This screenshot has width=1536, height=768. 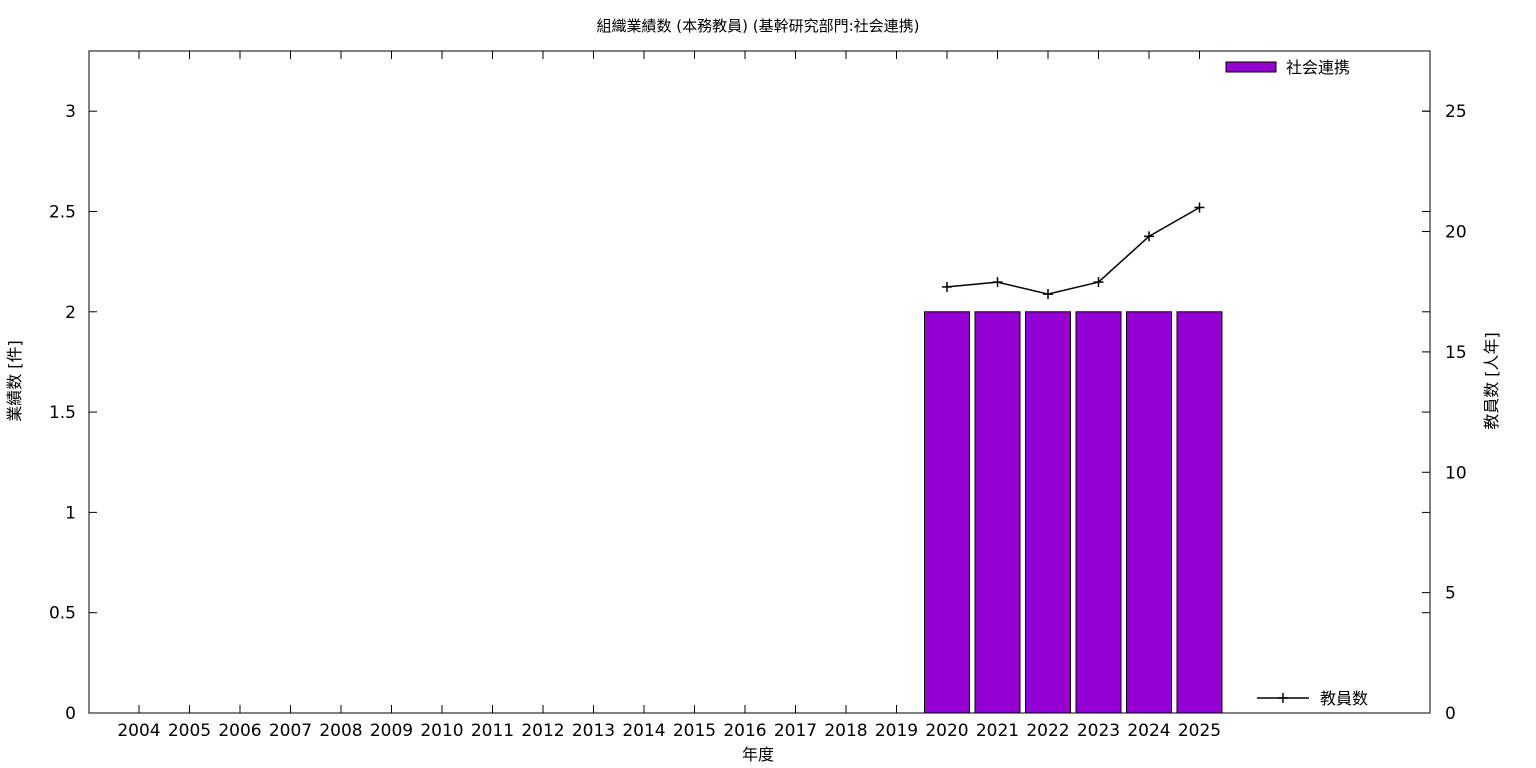 I want to click on x-tick-label: 2016, so click(x=744, y=731).